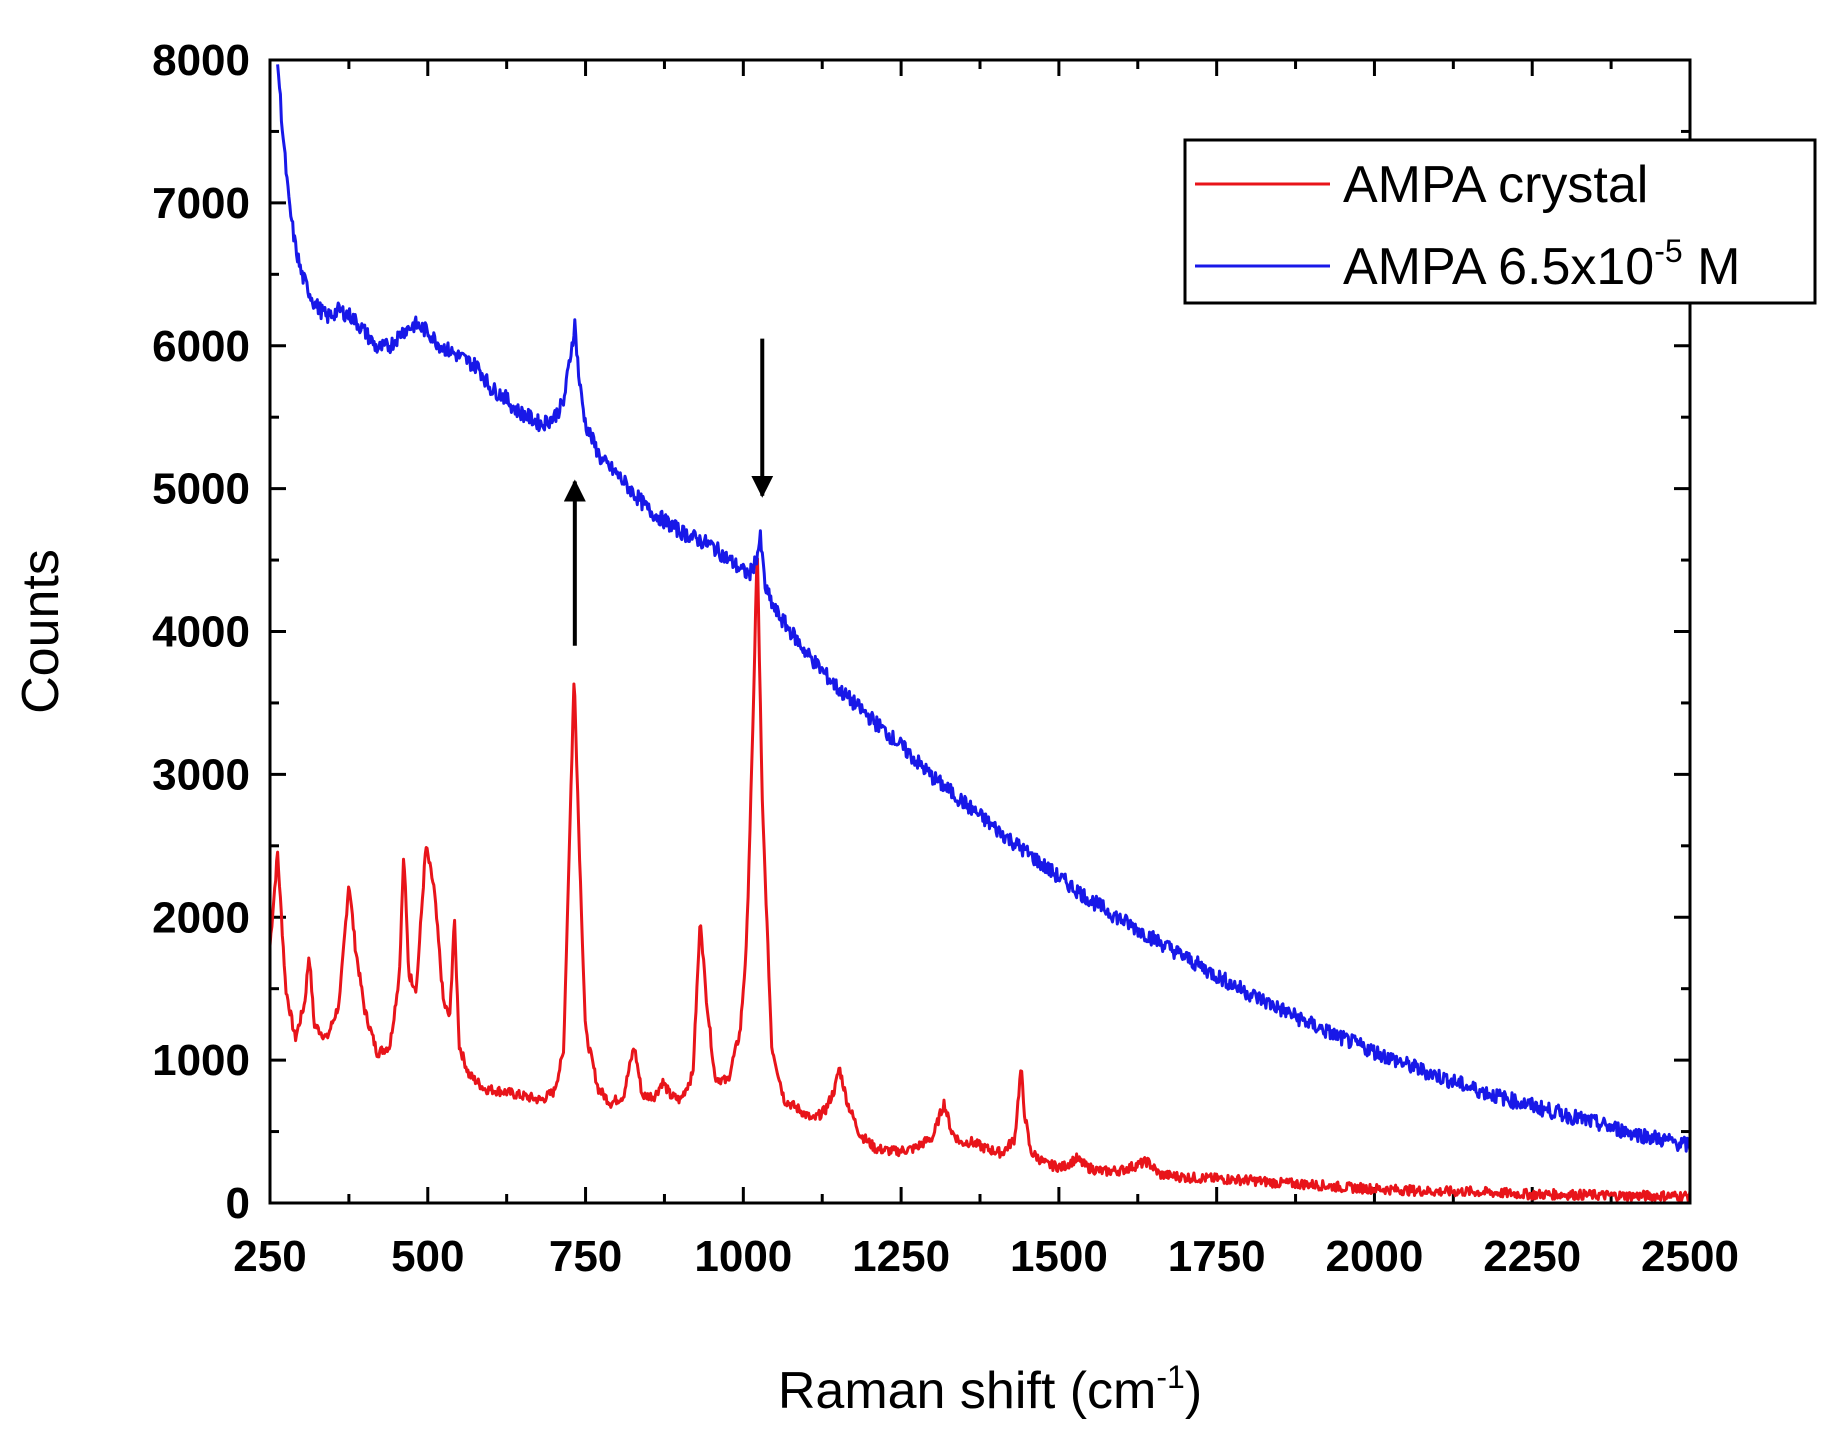 This screenshot has height=1433, width=1837. Describe the element at coordinates (41, 631) in the screenshot. I see `y-axis-title: Counts` at that location.